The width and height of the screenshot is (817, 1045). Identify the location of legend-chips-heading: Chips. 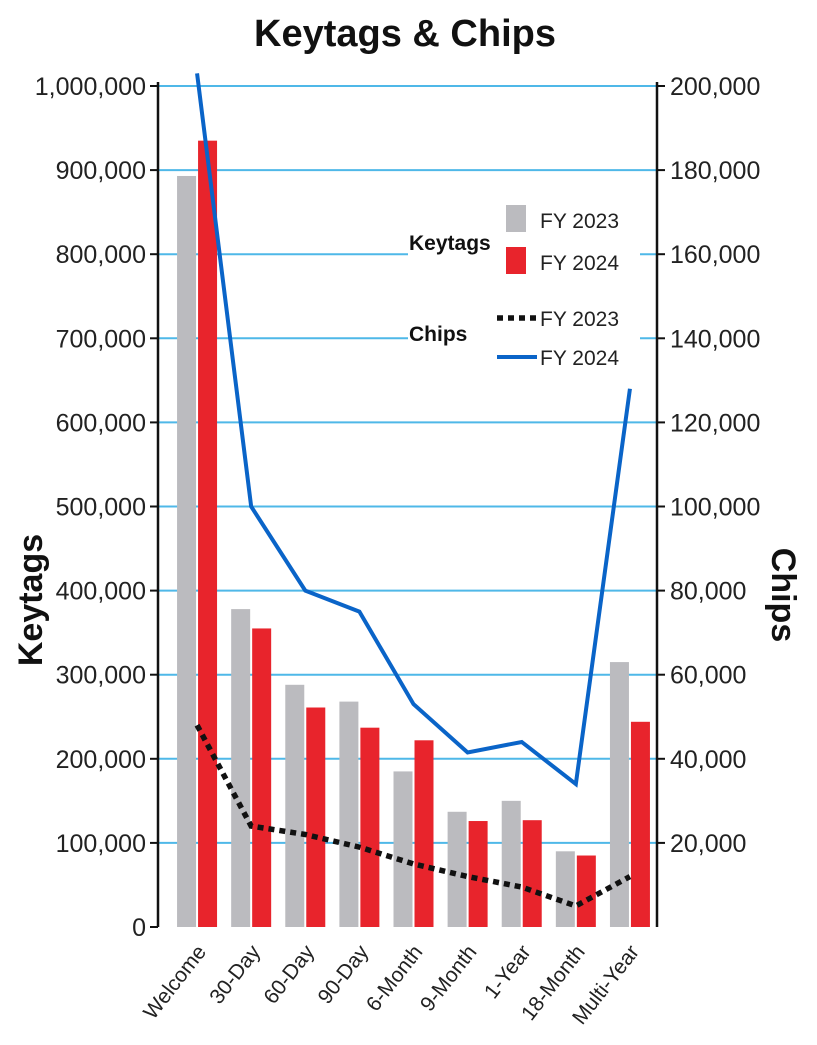
(438, 334).